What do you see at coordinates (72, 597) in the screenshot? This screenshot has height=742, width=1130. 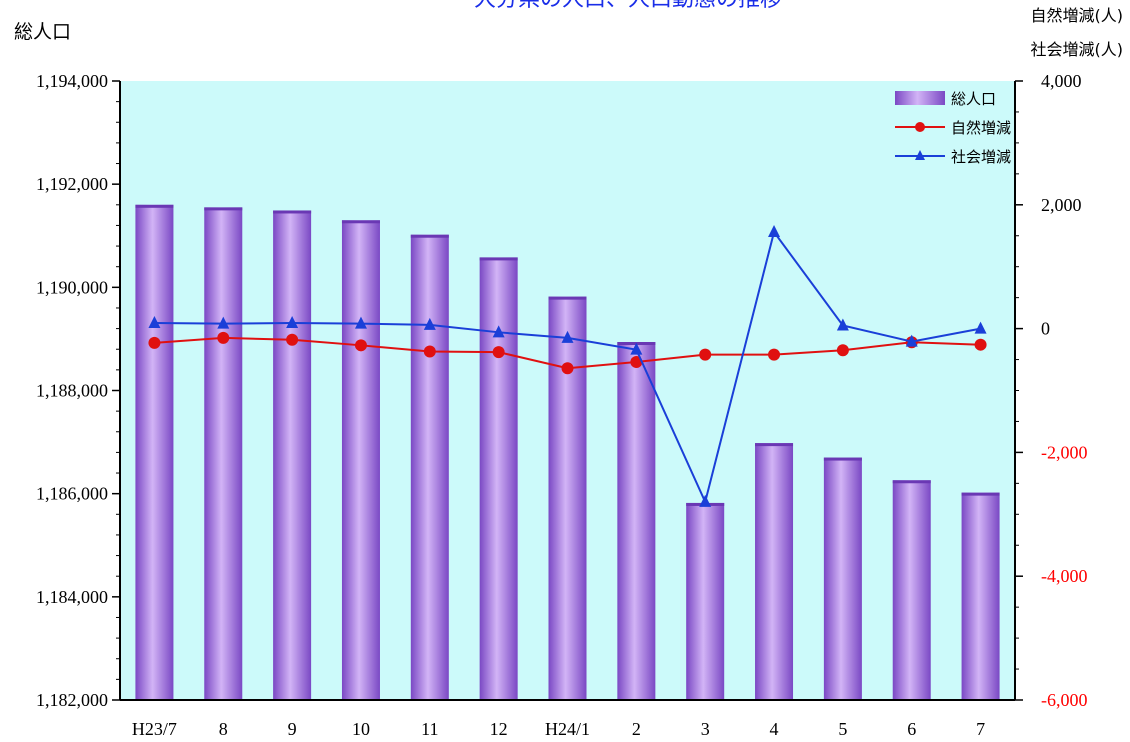 I see `left-tick-label: 1,184,000` at bounding box center [72, 597].